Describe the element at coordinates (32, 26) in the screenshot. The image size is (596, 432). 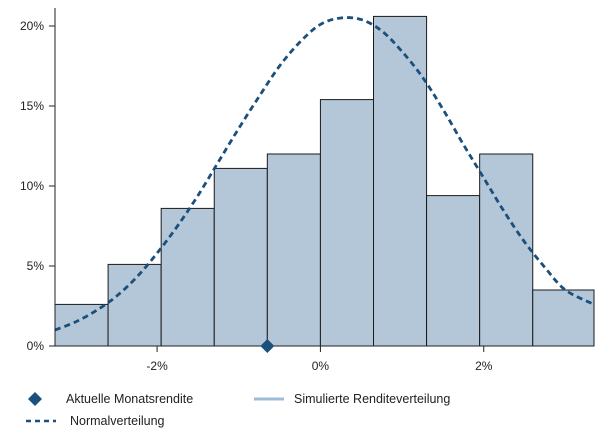
I see `y-tick-label: 20%` at that location.